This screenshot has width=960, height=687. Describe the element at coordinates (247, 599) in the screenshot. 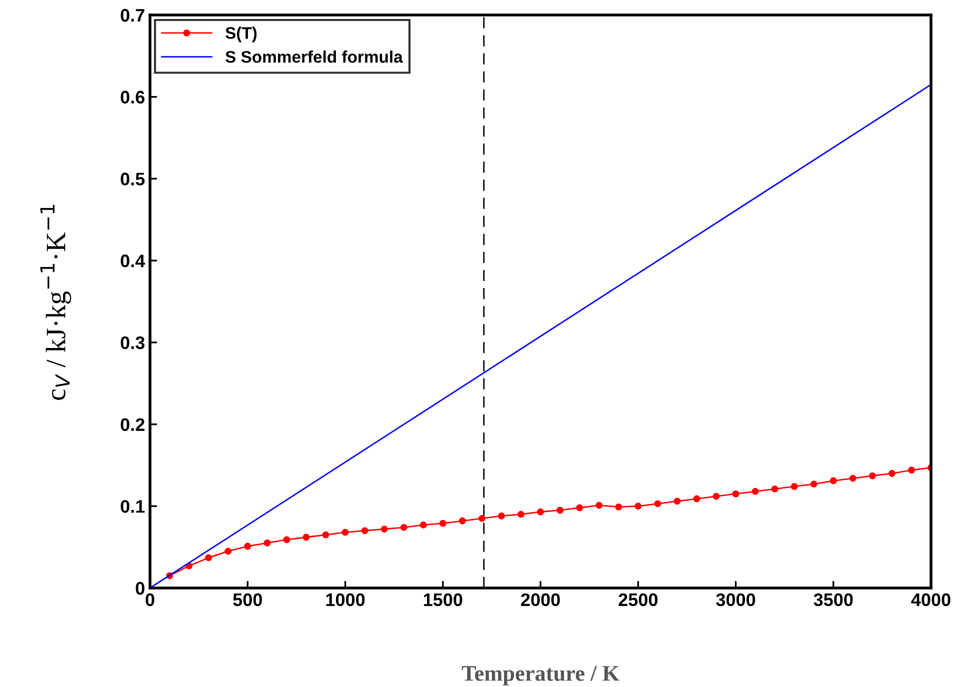

I see `x-tick-label: 500` at that location.